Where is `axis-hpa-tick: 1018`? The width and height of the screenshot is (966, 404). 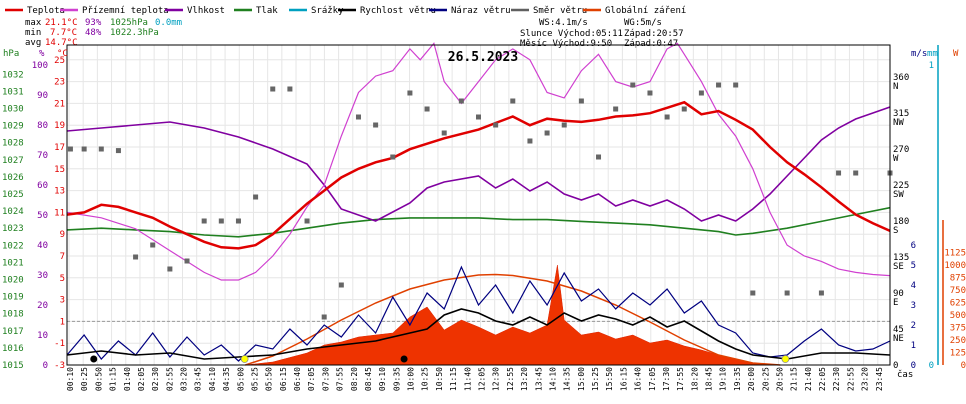
axis-hpa-tick: 1018 is located at coordinates (13, 315).